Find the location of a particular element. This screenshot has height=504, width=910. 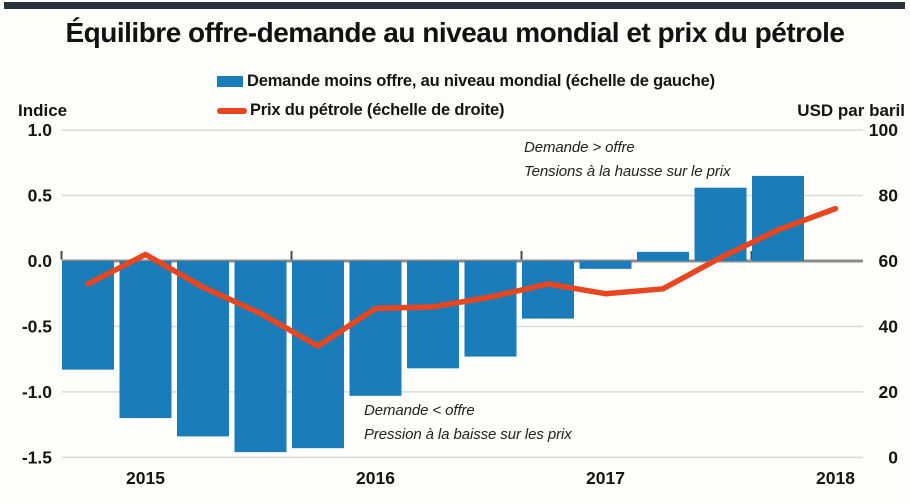

x-axis-year-label: 2016 is located at coordinates (375, 478).